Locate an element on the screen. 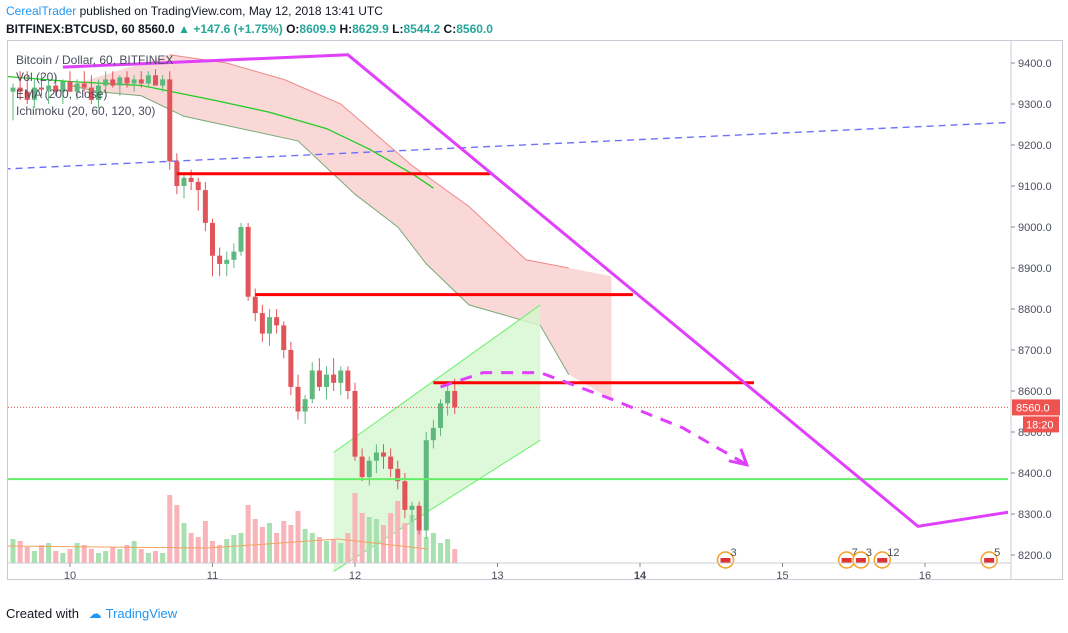 The width and height of the screenshot is (1068, 633). y-tick-label: 9400.0 is located at coordinates (1035, 64).